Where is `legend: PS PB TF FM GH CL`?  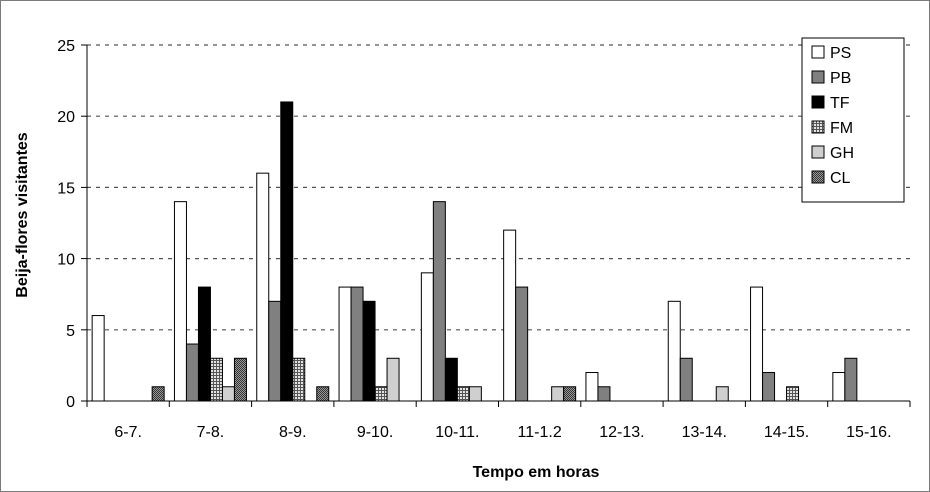
legend: PS PB TF FM GH CL is located at coordinates (853, 120).